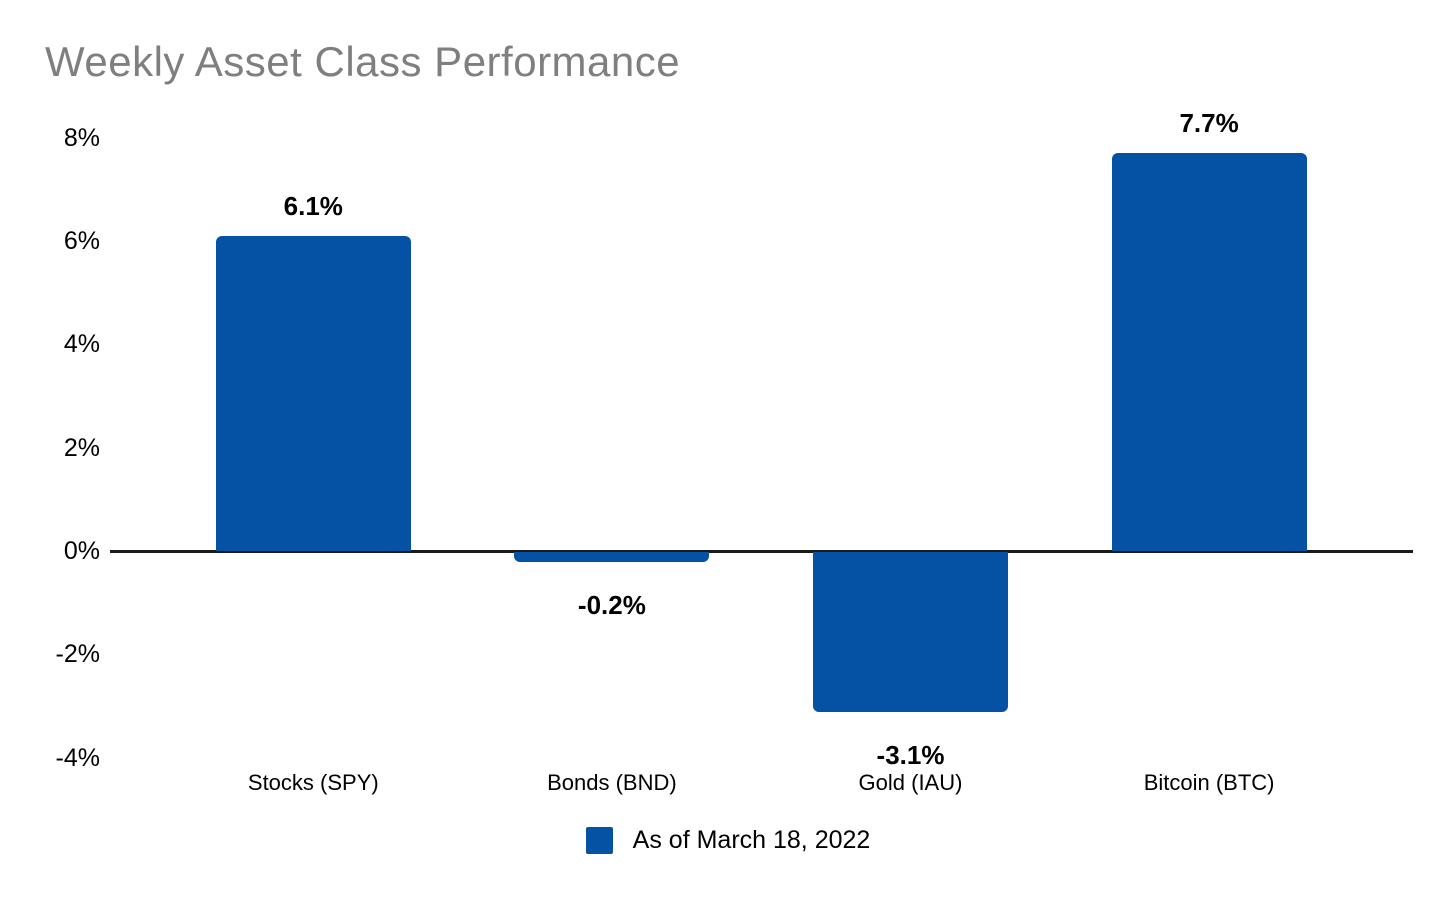  I want to click on zero-axis-line, so click(761, 551).